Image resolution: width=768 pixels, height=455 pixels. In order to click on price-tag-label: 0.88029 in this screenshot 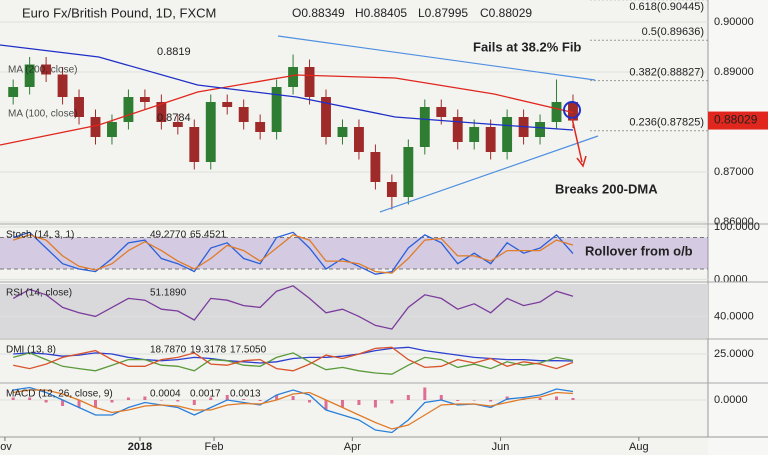, I will do `click(736, 120)`.